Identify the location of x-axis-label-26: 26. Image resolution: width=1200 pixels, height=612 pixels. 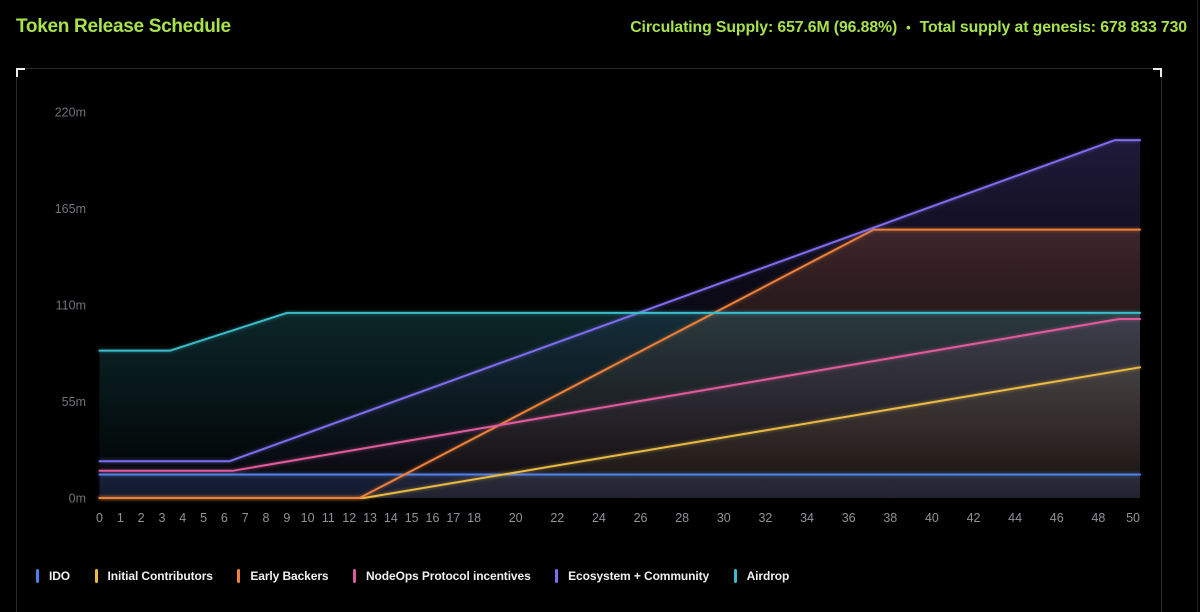
(641, 518).